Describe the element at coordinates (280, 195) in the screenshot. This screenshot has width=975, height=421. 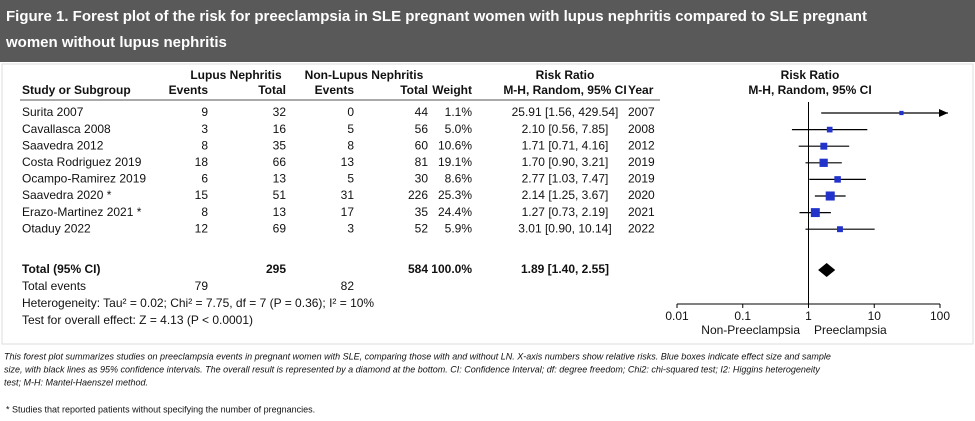
I see `table-cell: 51` at that location.